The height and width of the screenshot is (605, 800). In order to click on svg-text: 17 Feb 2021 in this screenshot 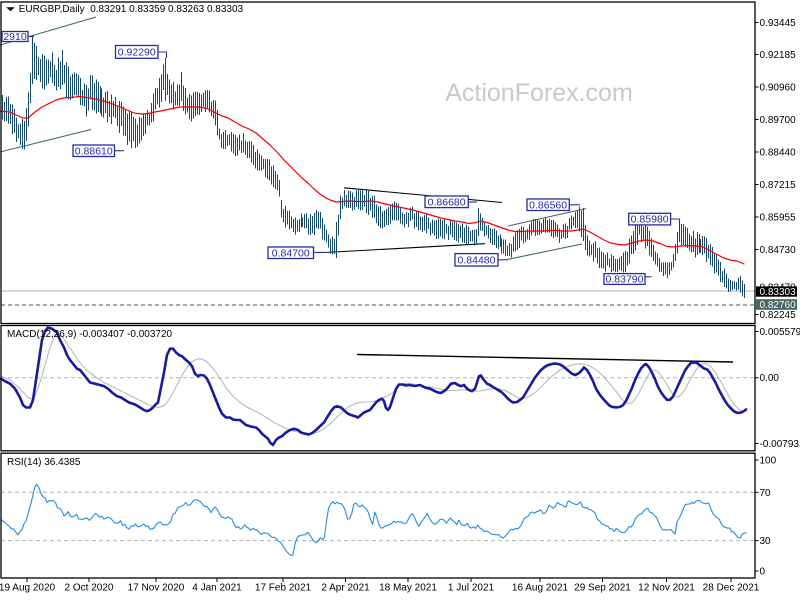, I will do `click(283, 588)`.